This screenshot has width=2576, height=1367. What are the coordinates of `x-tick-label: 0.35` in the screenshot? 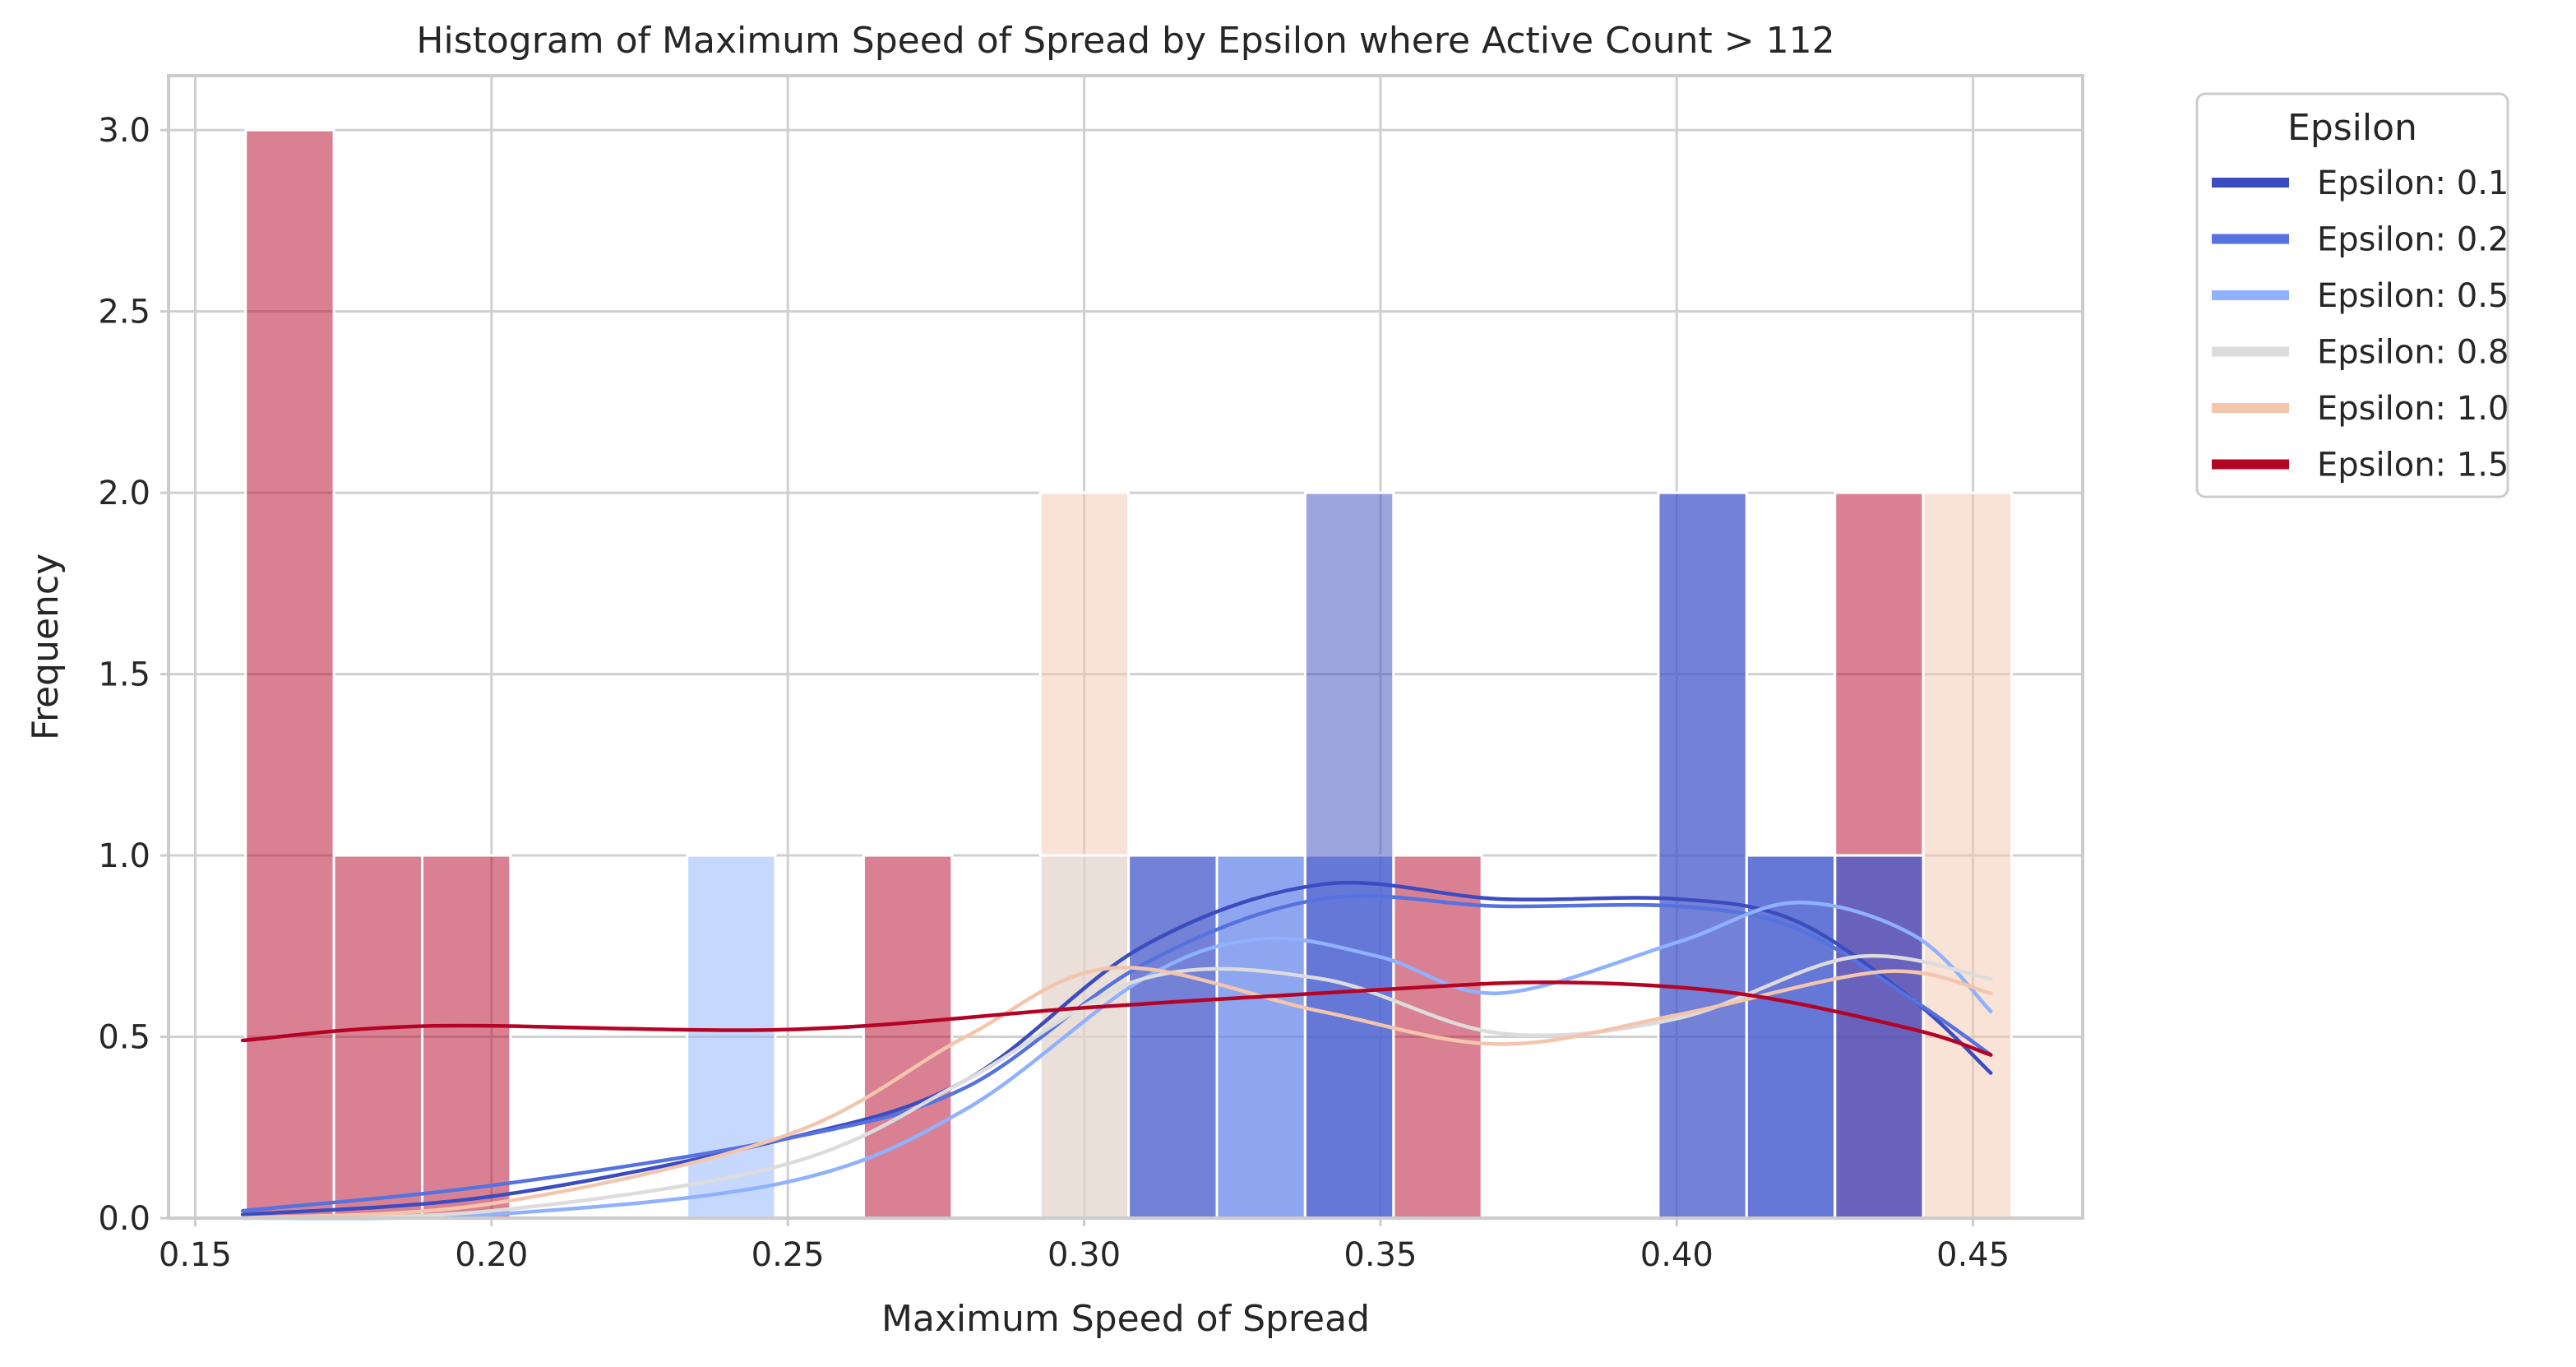 It's located at (1380, 1255).